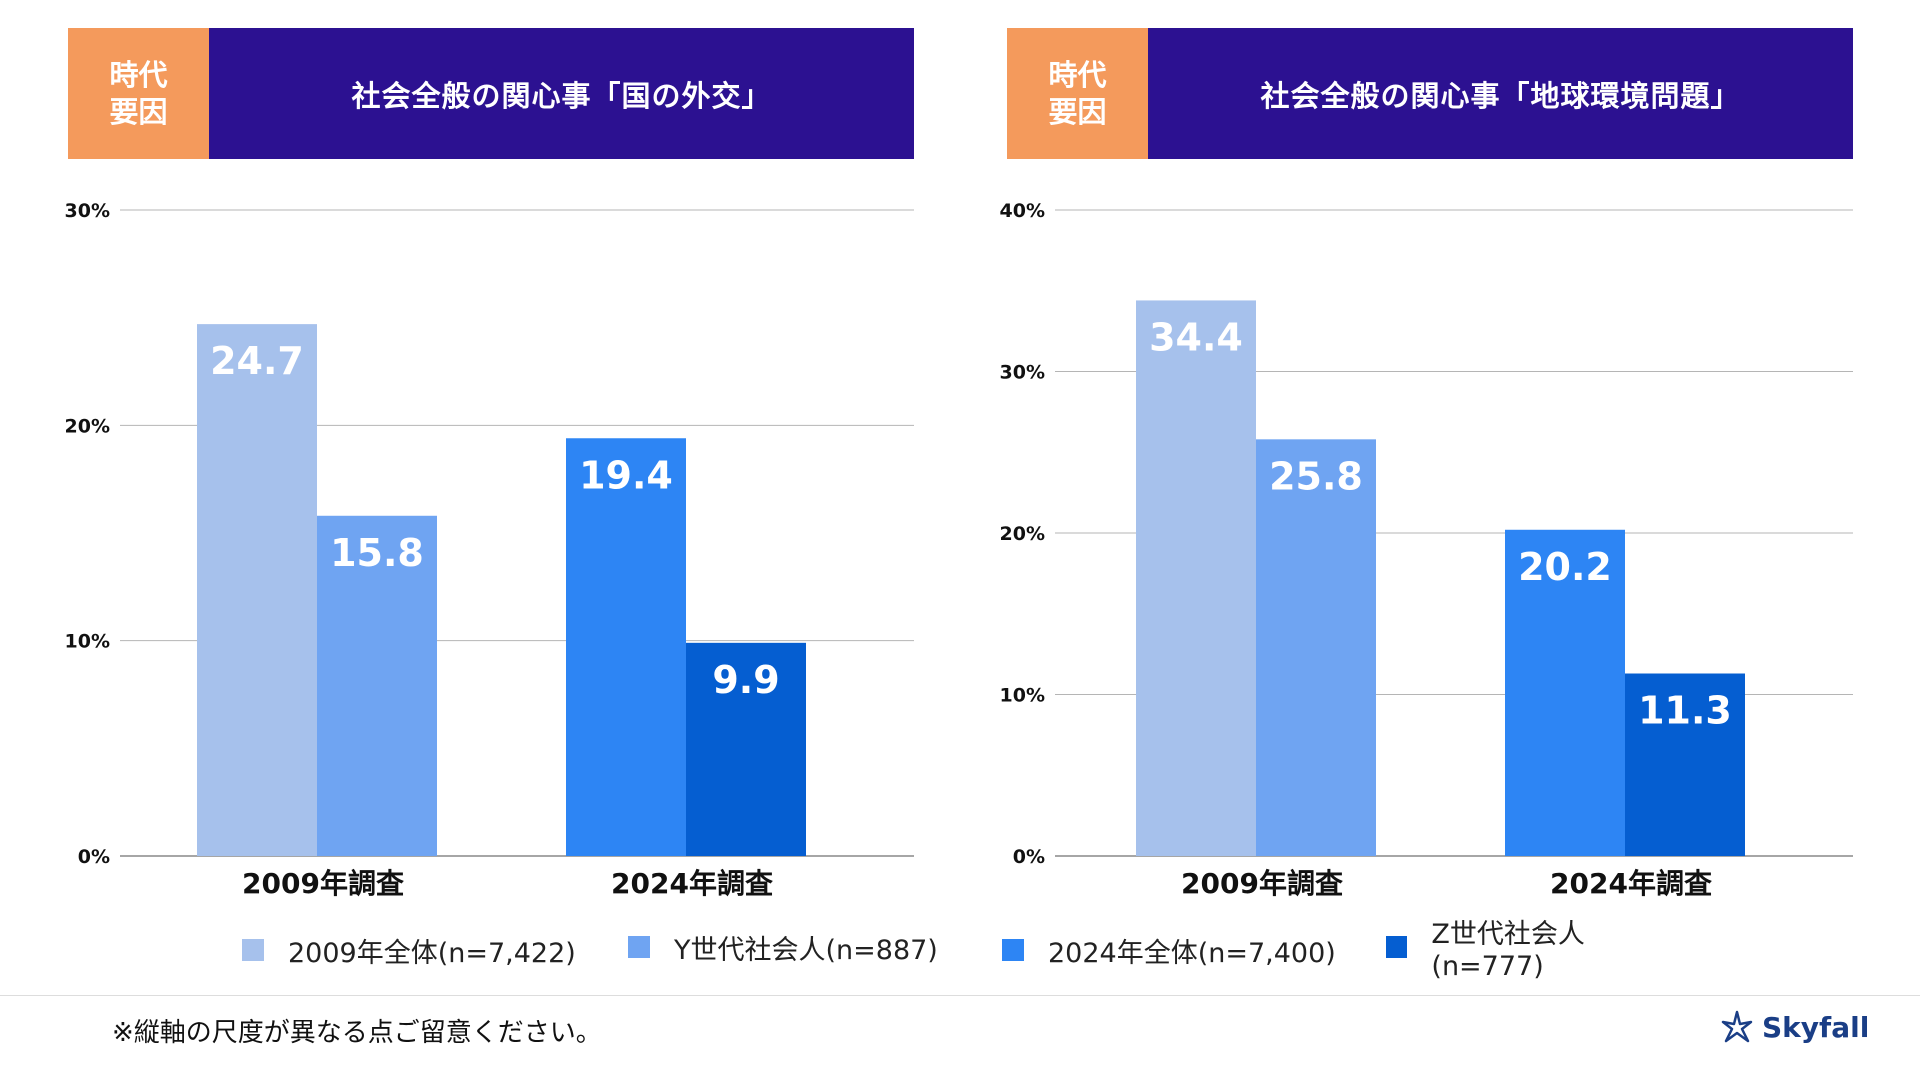  I want to click on legend-item-gen-z: Z世代社会人(n=777), so click(1538, 950).